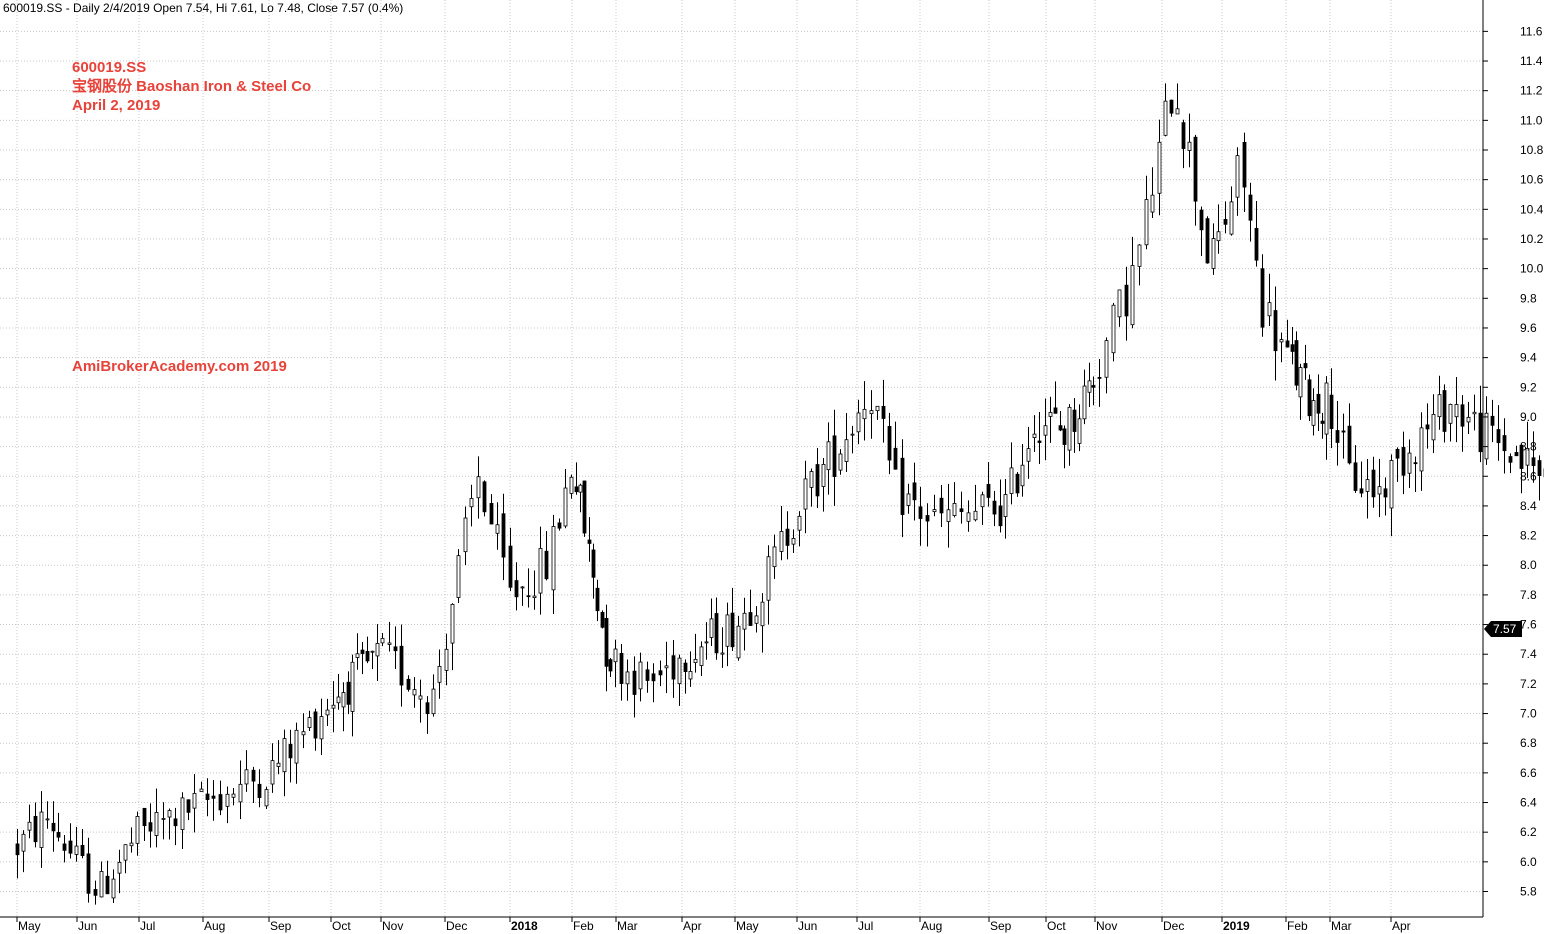  What do you see at coordinates (807, 926) in the screenshot?
I see `x-tick-label: Jun` at bounding box center [807, 926].